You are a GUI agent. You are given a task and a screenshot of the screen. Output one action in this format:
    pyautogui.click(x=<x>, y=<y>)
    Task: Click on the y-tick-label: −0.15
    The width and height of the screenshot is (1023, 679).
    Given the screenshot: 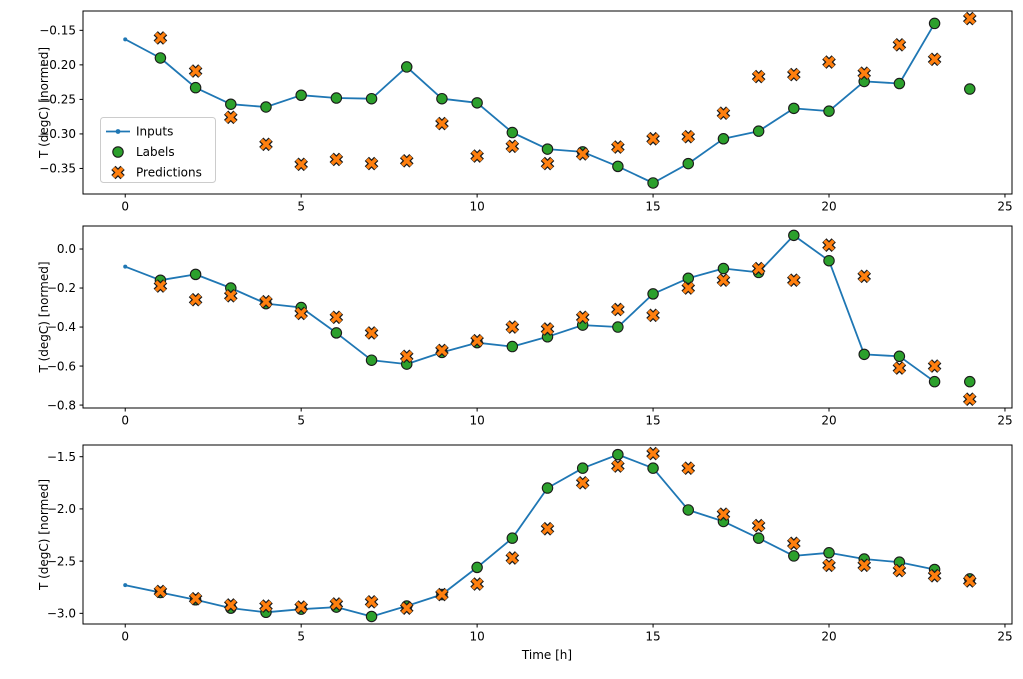 What is the action you would take?
    pyautogui.click(x=57, y=31)
    